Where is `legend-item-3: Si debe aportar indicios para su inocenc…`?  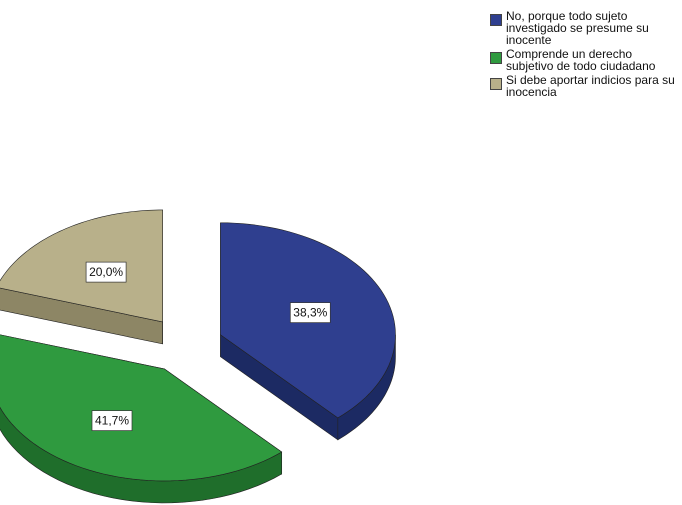 legend-item-3: Si debe aportar indicios para su inocenc… is located at coordinates (585, 86).